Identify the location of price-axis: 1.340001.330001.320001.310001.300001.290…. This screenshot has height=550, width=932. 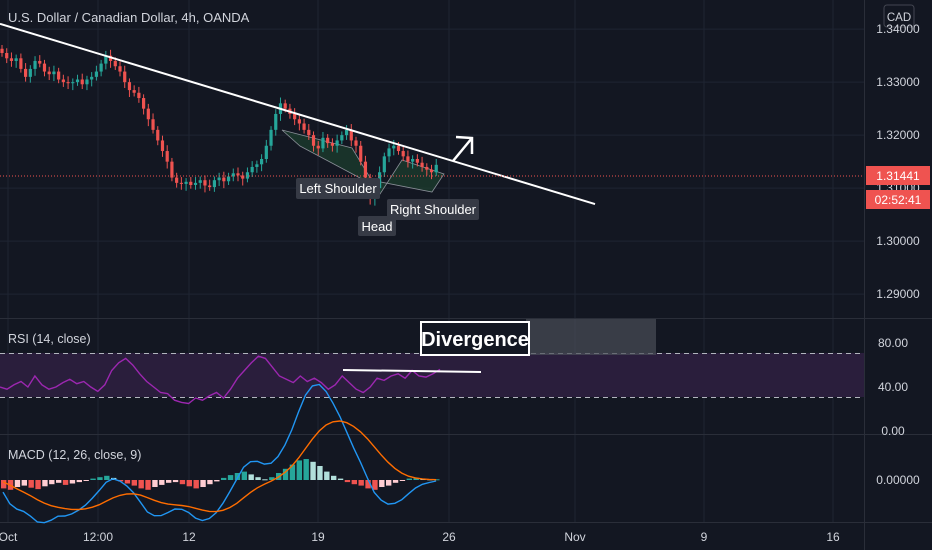
(898, 254).